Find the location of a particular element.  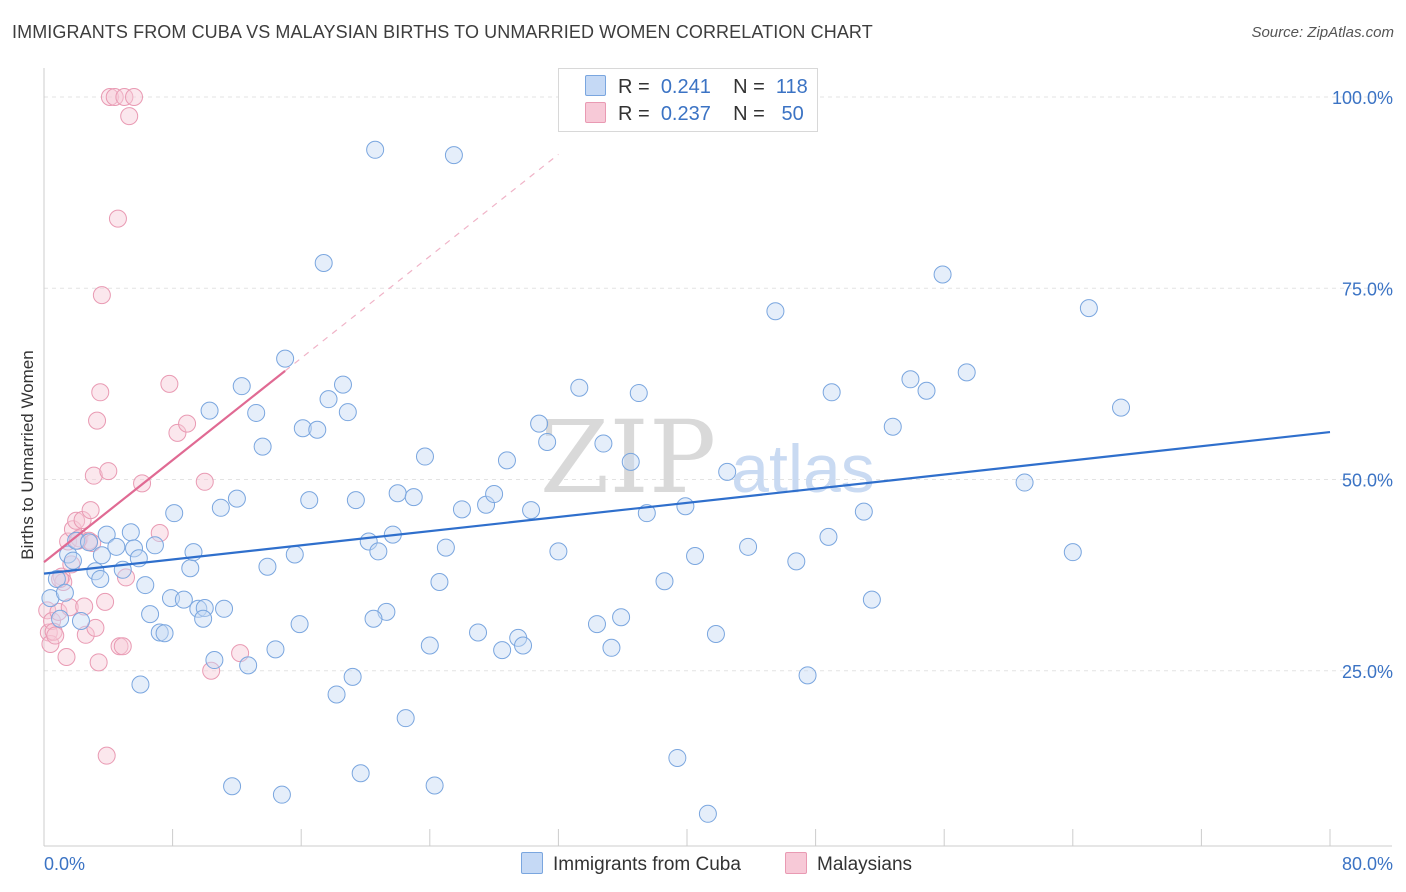

legend-n-value-cuba: 118 is located at coordinates (791, 87).